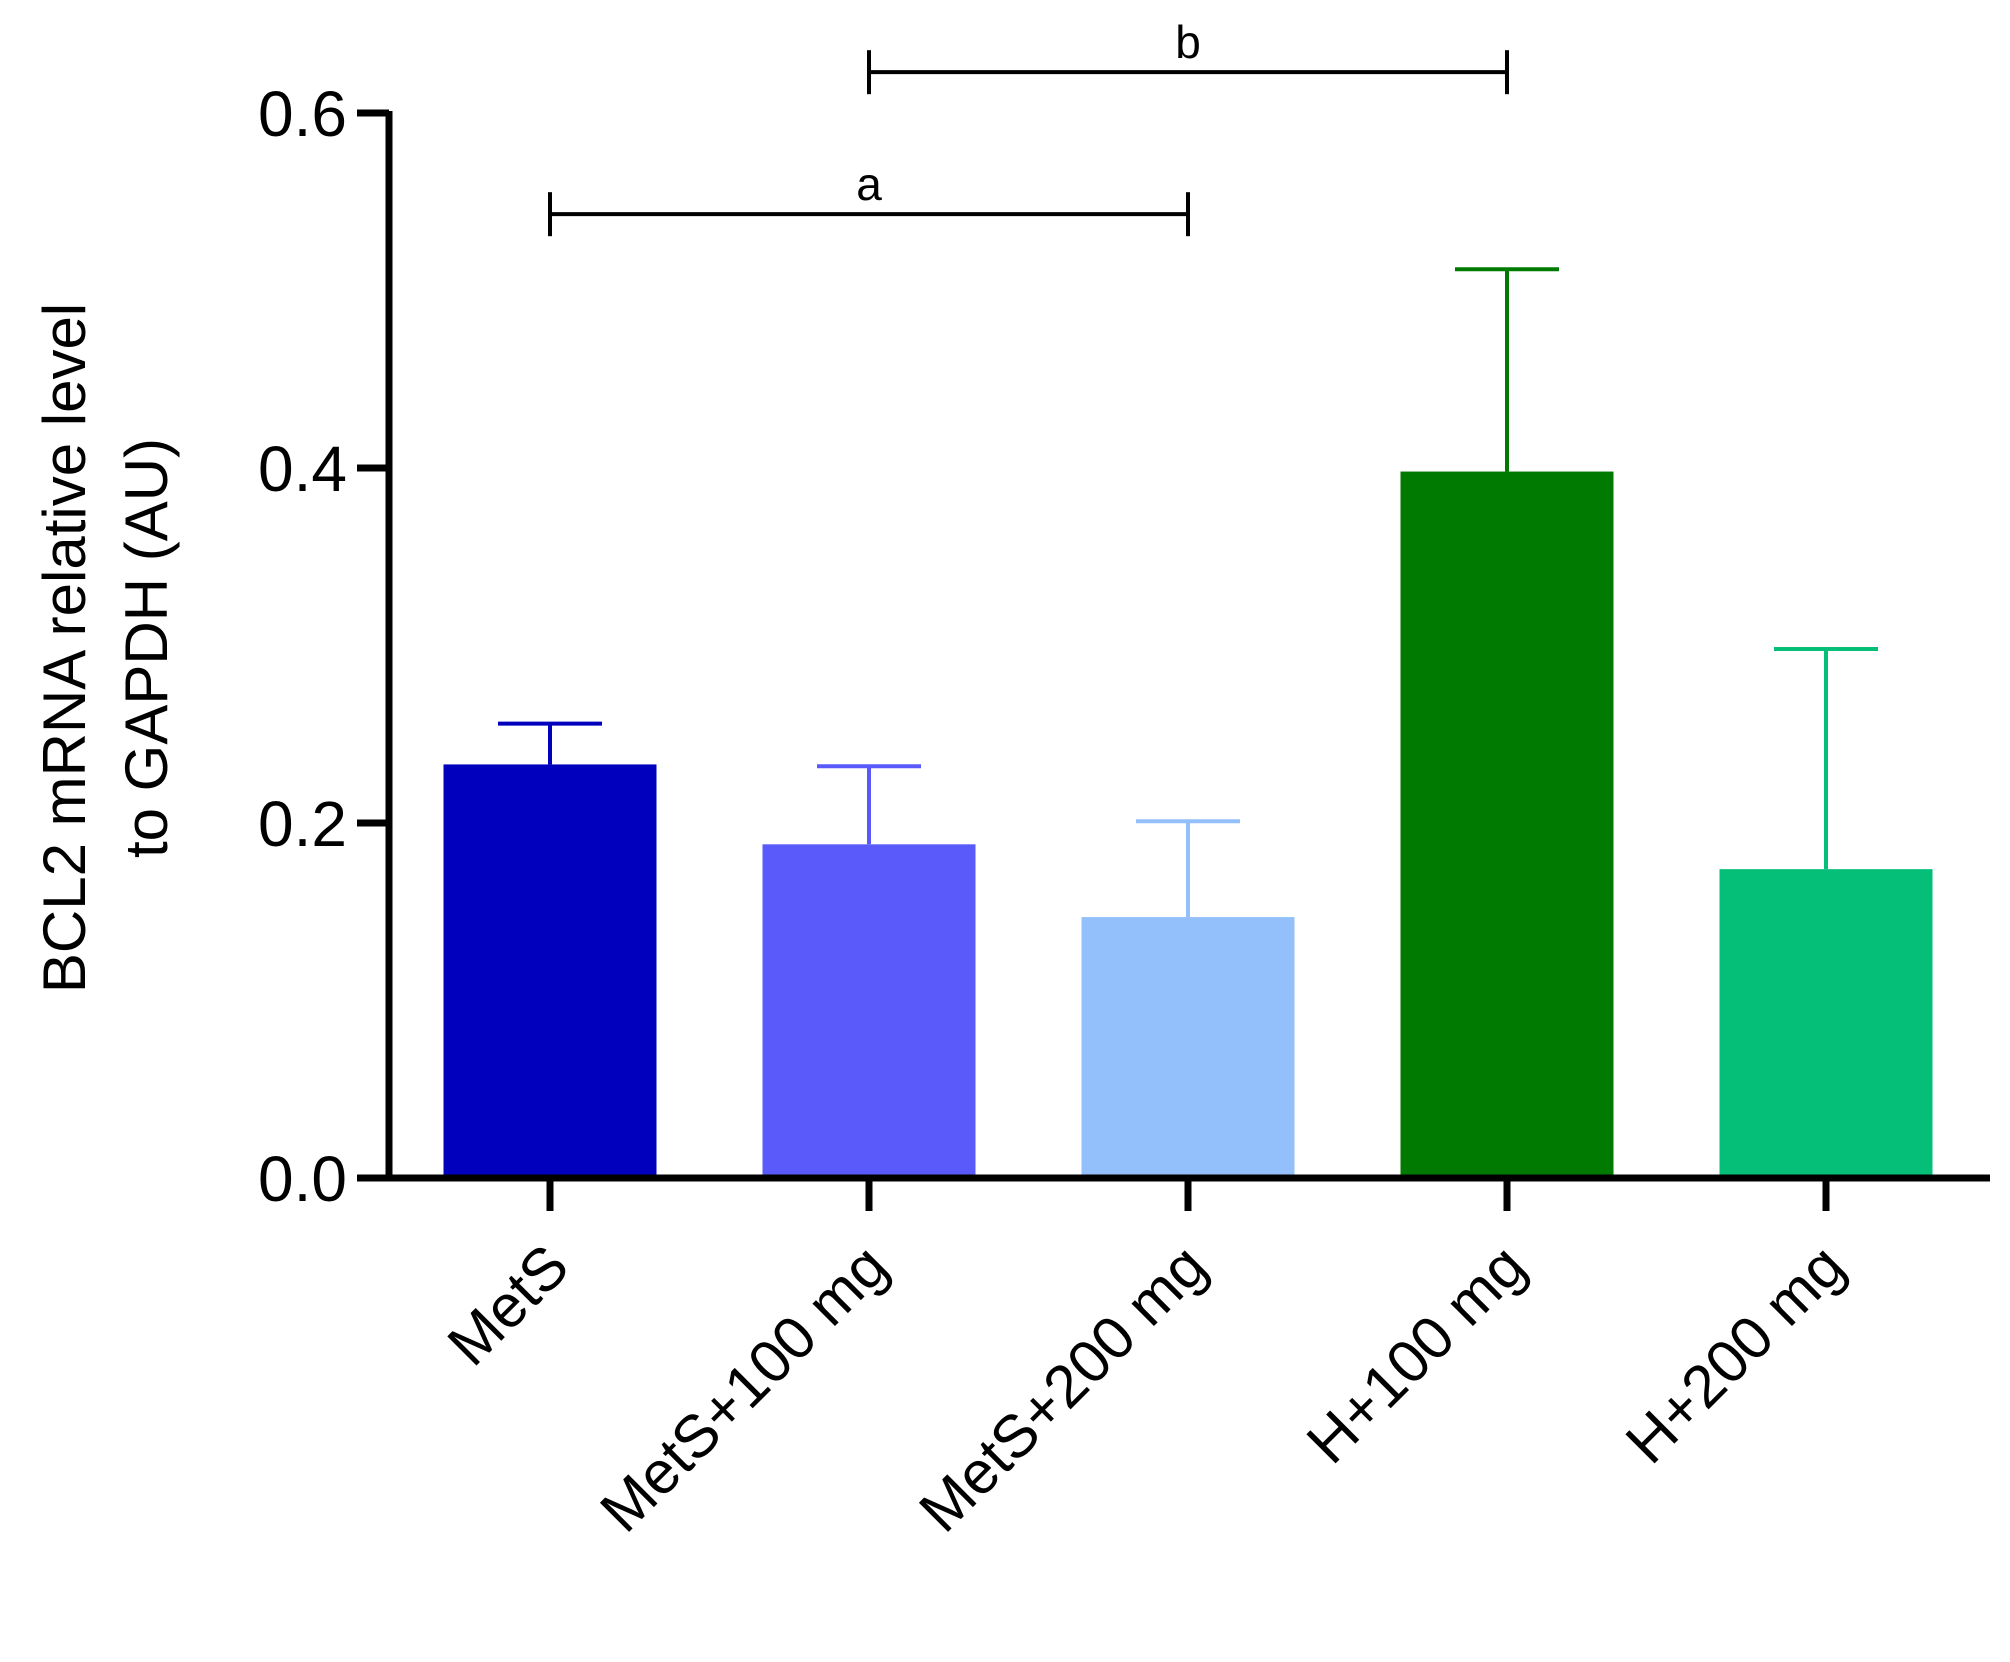 This screenshot has height=1662, width=2010. I want to click on significance-label-b: b, so click(1188, 42).